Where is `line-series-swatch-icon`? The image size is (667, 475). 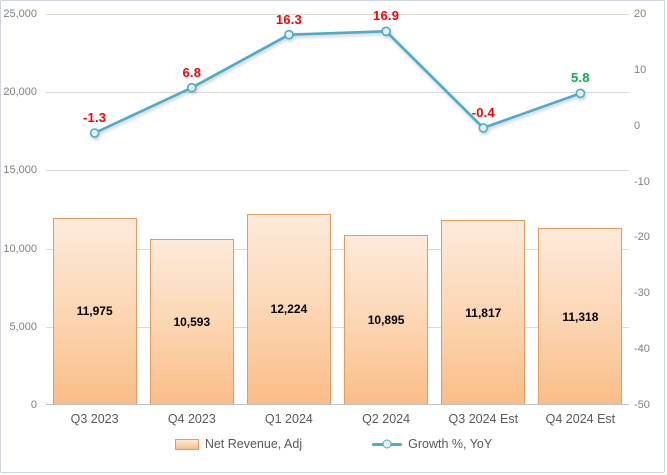
line-series-swatch-icon is located at coordinates (387, 444).